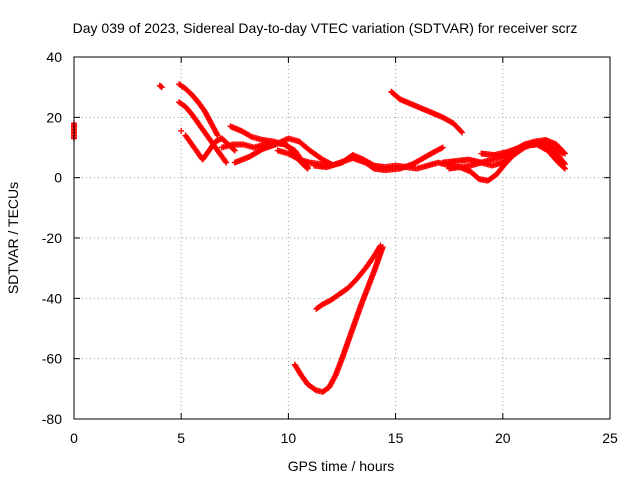 The height and width of the screenshot is (480, 640). I want to click on series-trace-upper-right, so click(427, 112).